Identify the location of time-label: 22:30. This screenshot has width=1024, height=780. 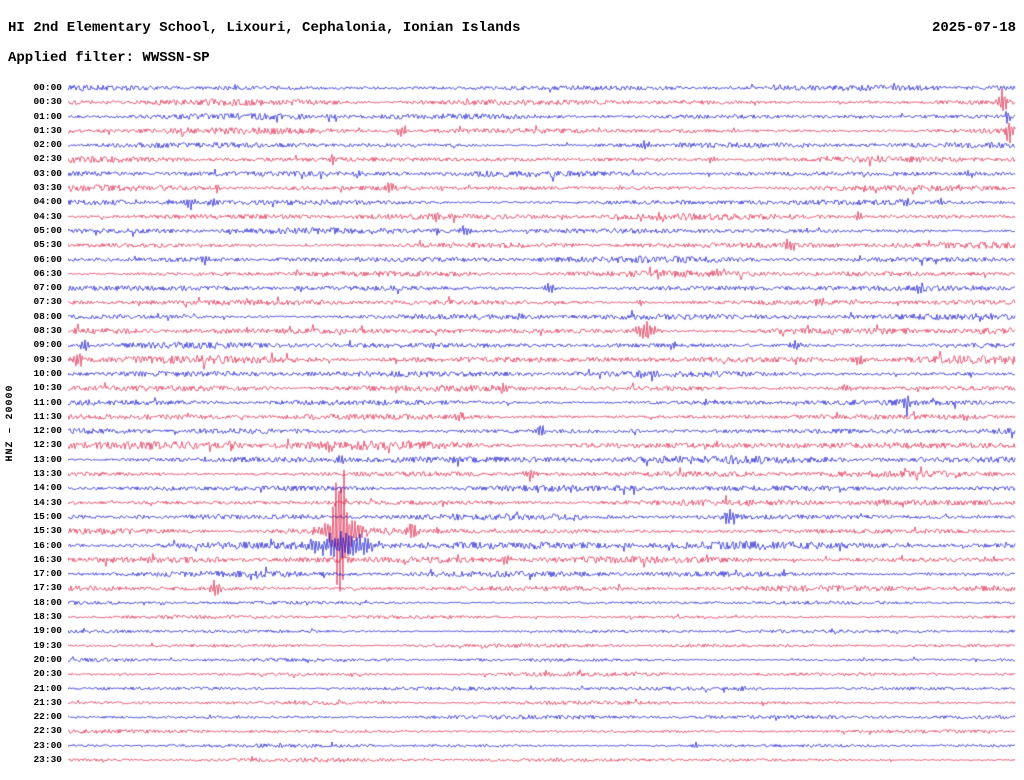
(47, 731).